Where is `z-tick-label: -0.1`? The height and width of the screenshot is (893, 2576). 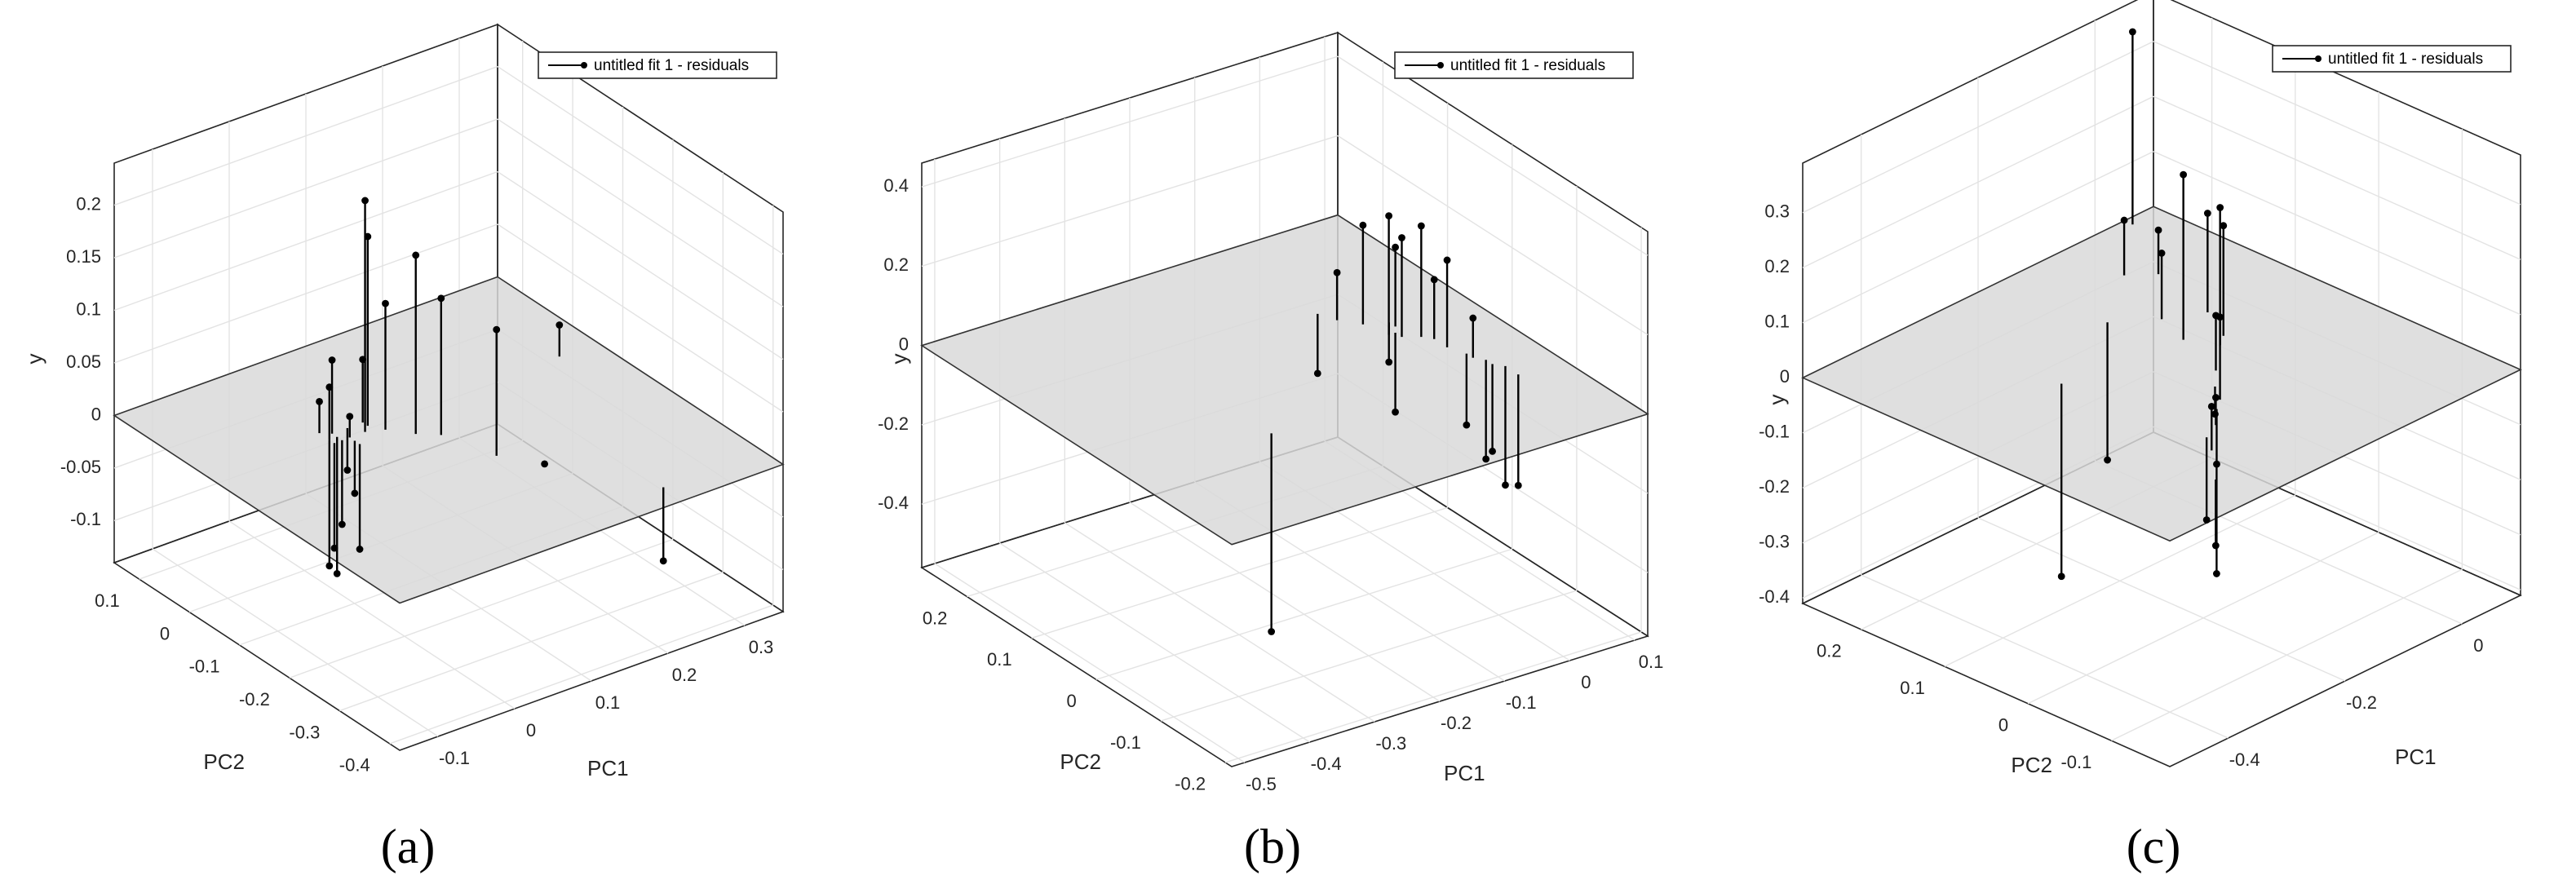 z-tick-label: -0.1 is located at coordinates (1774, 432).